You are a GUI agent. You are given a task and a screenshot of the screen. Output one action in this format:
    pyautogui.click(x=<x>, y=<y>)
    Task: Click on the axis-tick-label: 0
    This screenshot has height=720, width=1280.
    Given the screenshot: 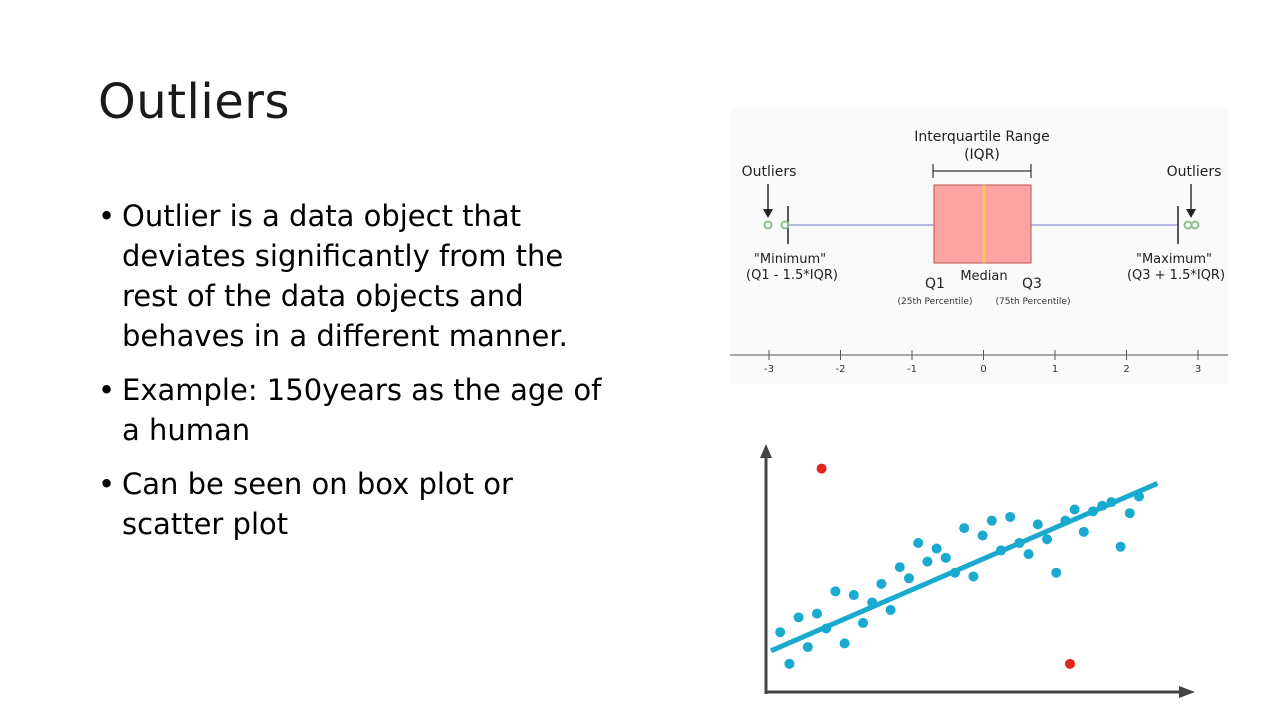 What is the action you would take?
    pyautogui.click(x=983, y=369)
    